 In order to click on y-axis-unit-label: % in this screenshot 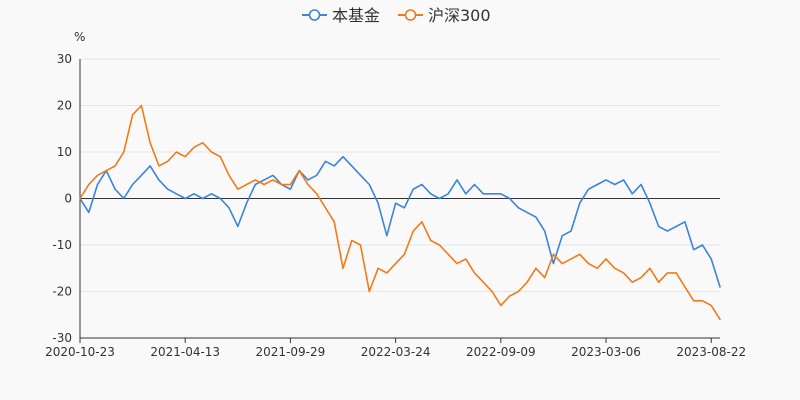, I will do `click(79, 37)`.